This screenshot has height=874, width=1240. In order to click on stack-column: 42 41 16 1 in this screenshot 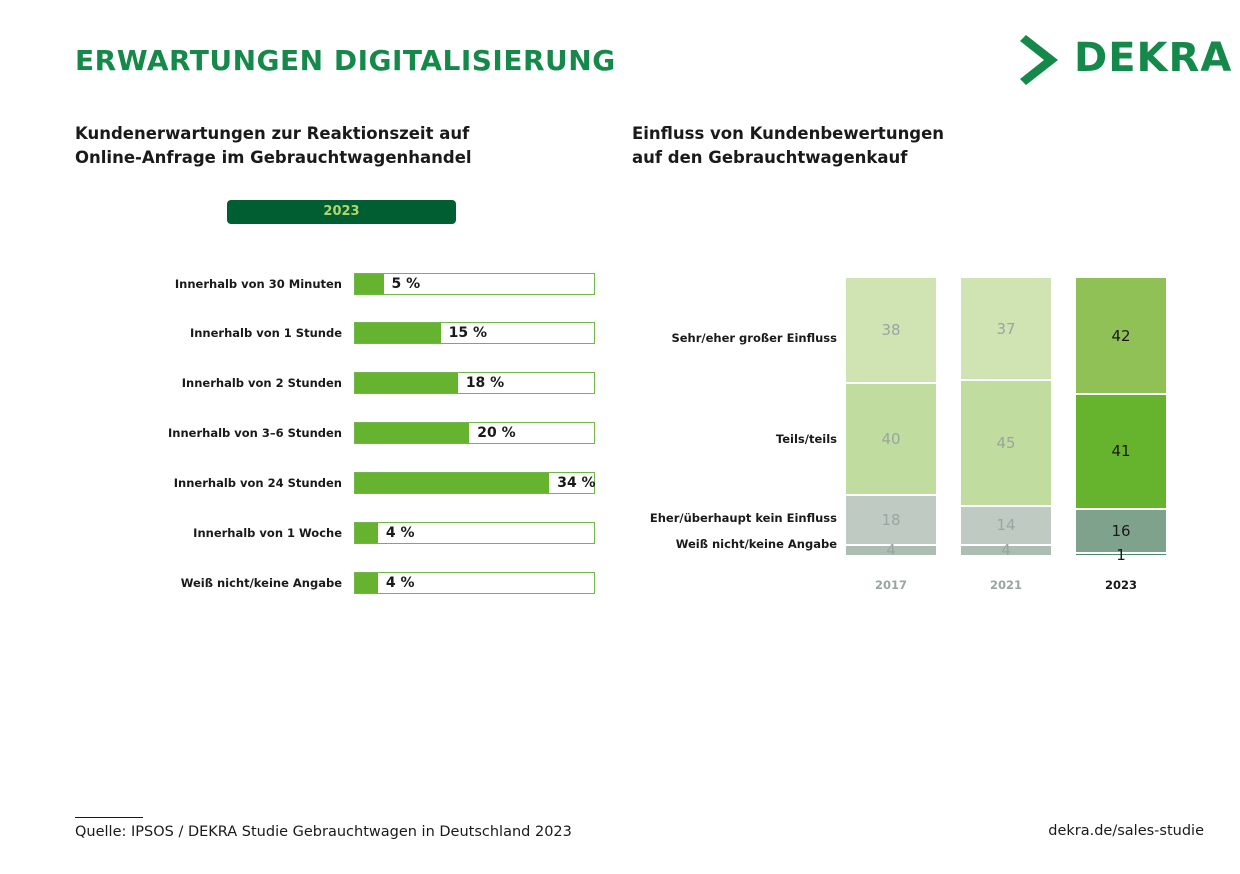, I will do `click(1121, 421)`.